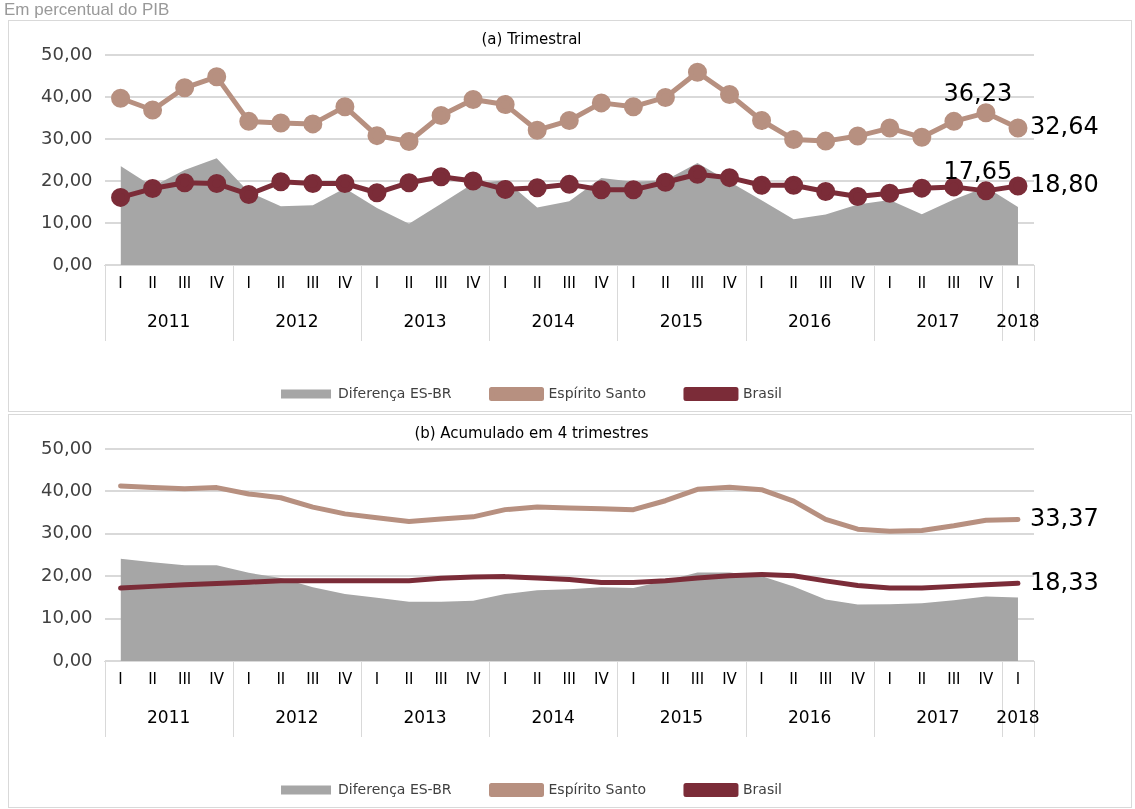 This screenshot has height=809, width=1135. Describe the element at coordinates (425, 717) in the screenshot. I see `text: 2013` at that location.